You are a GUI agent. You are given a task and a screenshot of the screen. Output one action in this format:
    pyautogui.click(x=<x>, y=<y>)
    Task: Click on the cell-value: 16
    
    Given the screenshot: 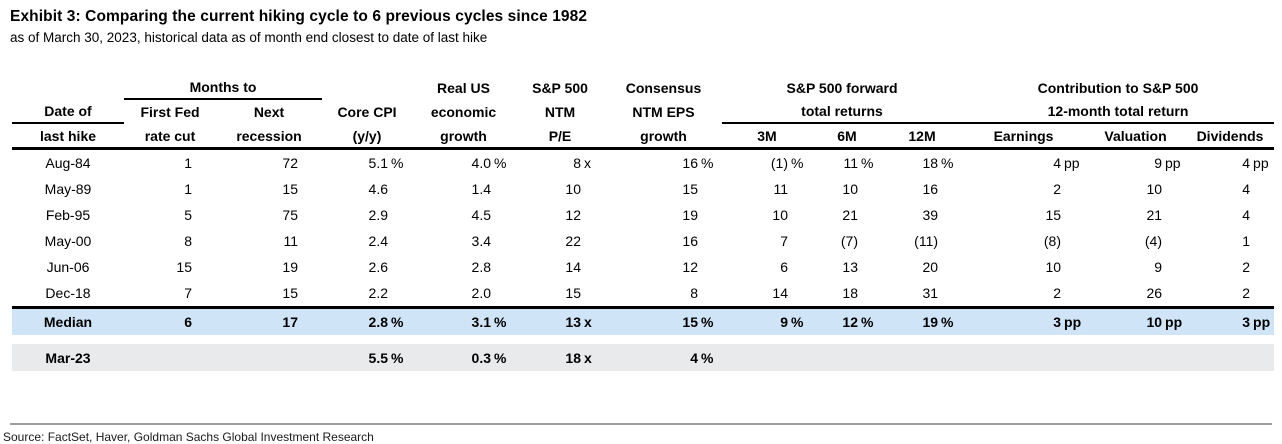 What is the action you would take?
    pyautogui.click(x=690, y=241)
    